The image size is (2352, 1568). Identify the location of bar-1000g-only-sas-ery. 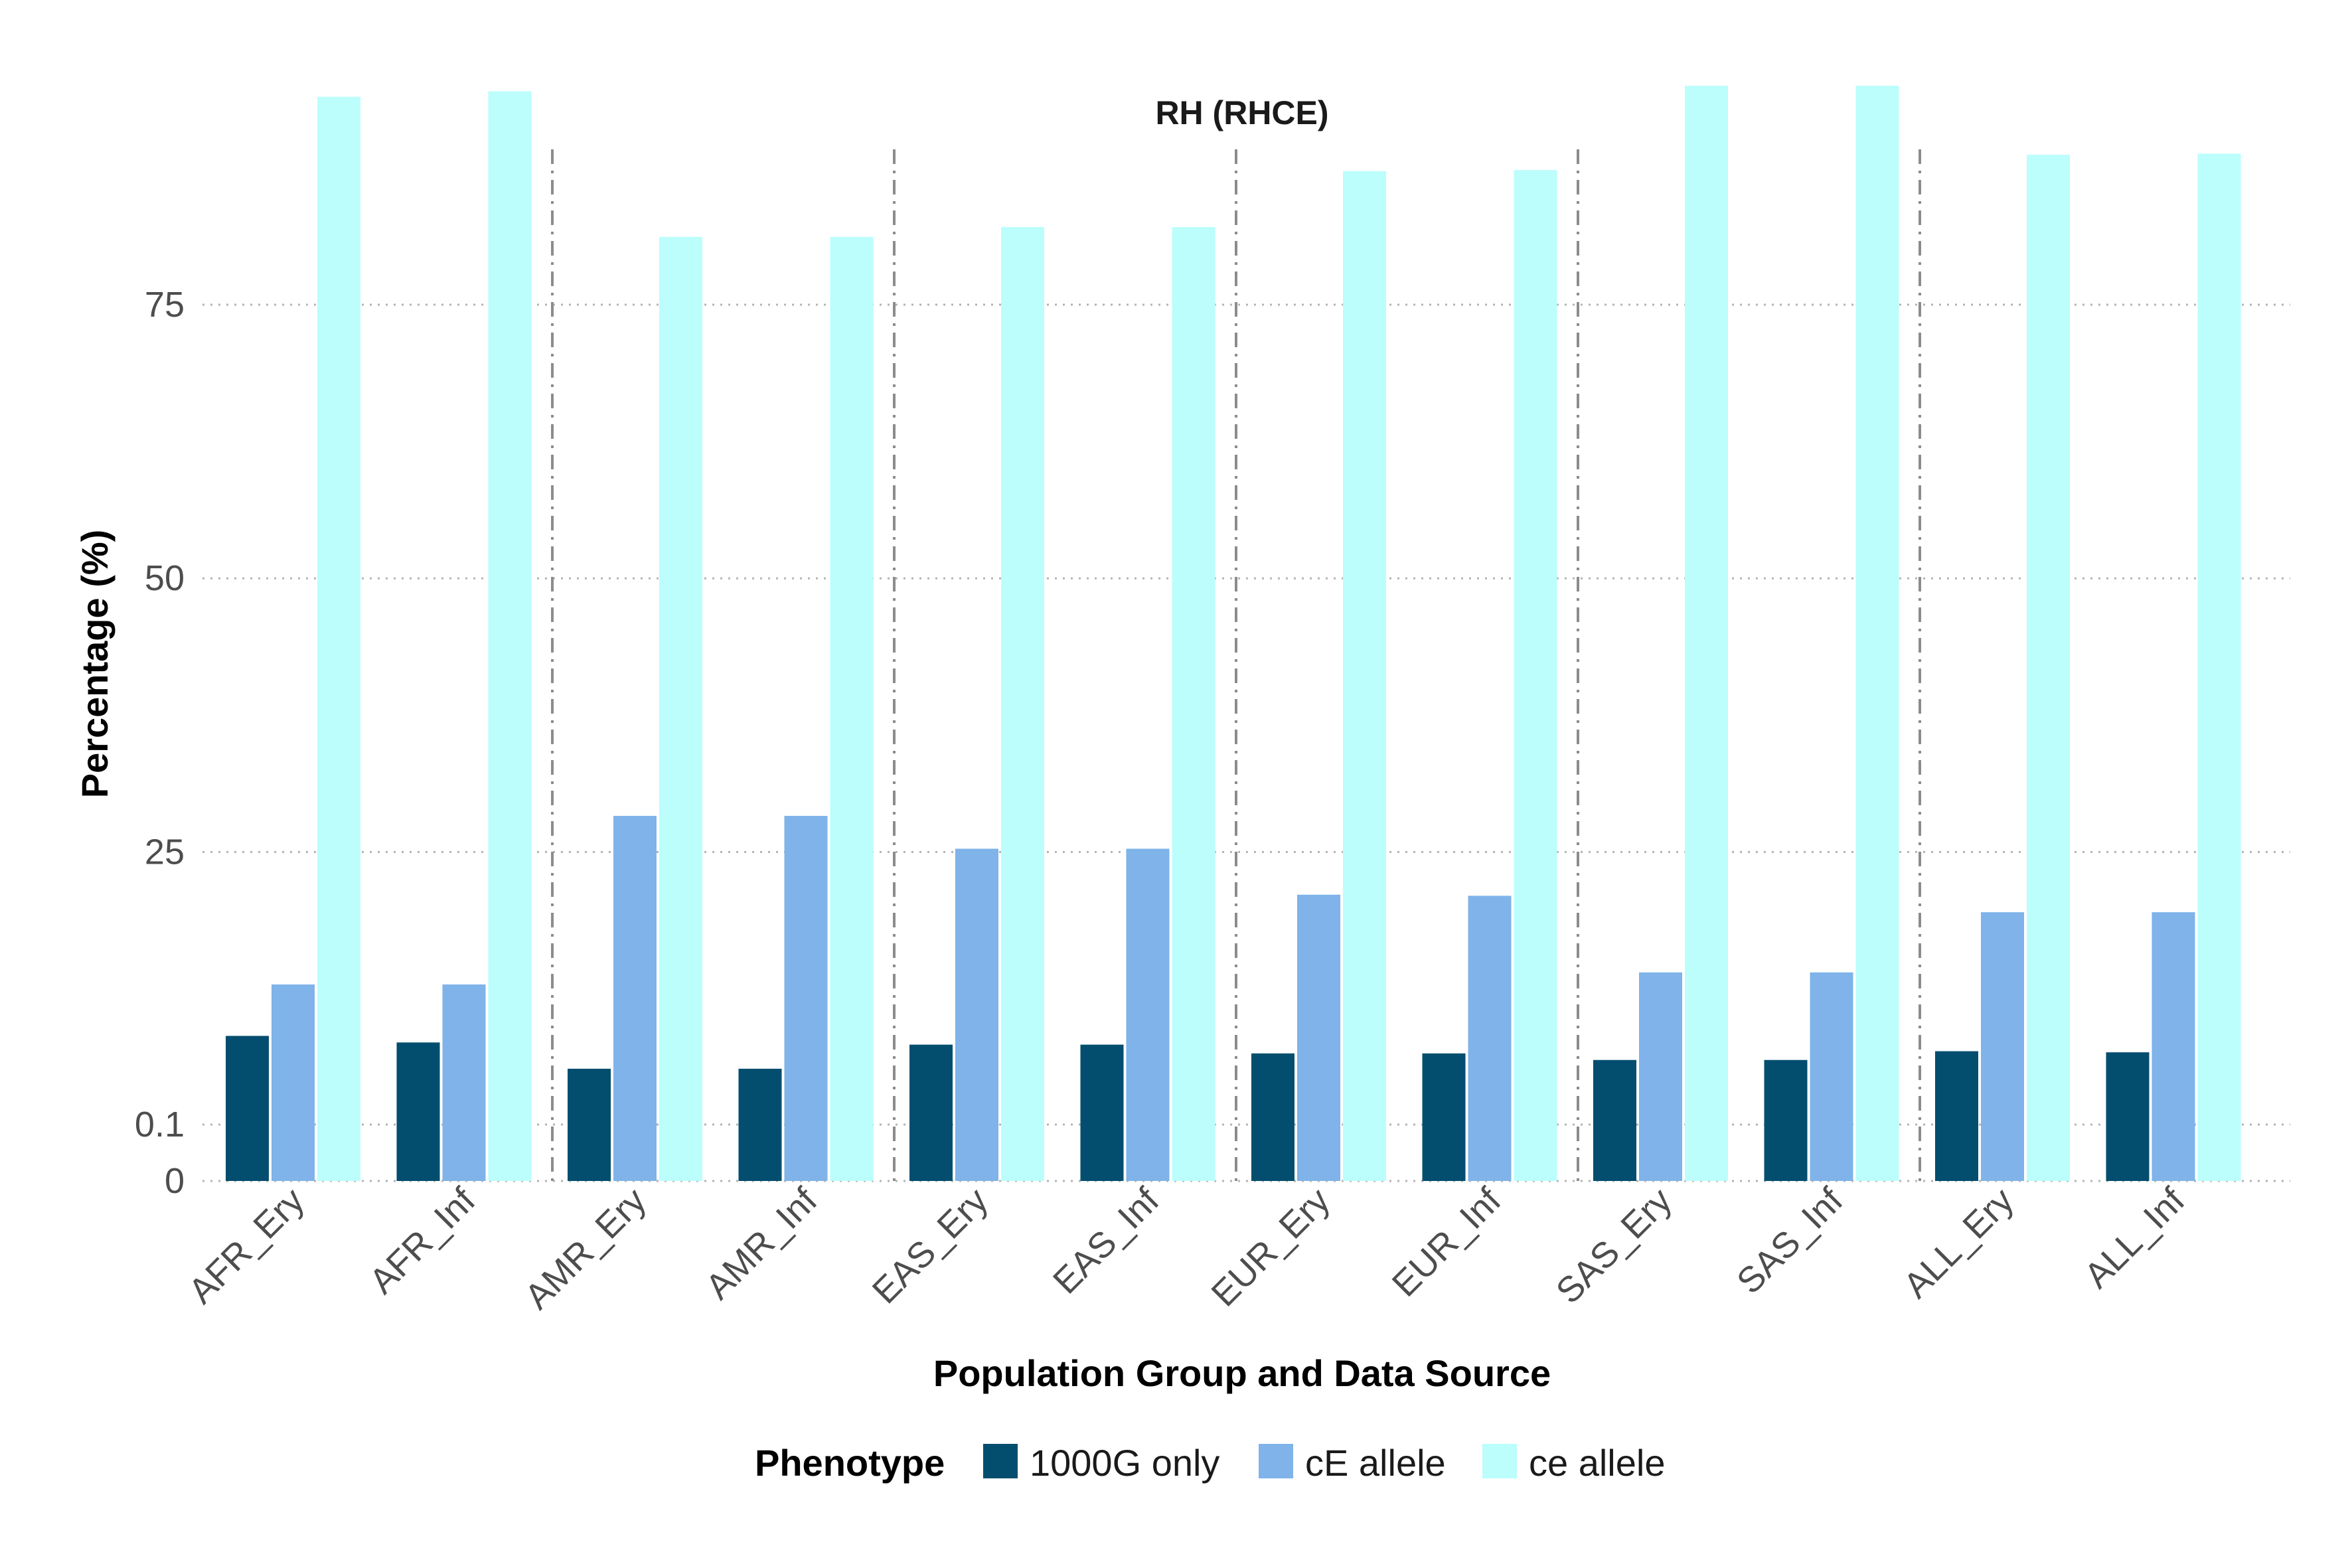
(1615, 1120).